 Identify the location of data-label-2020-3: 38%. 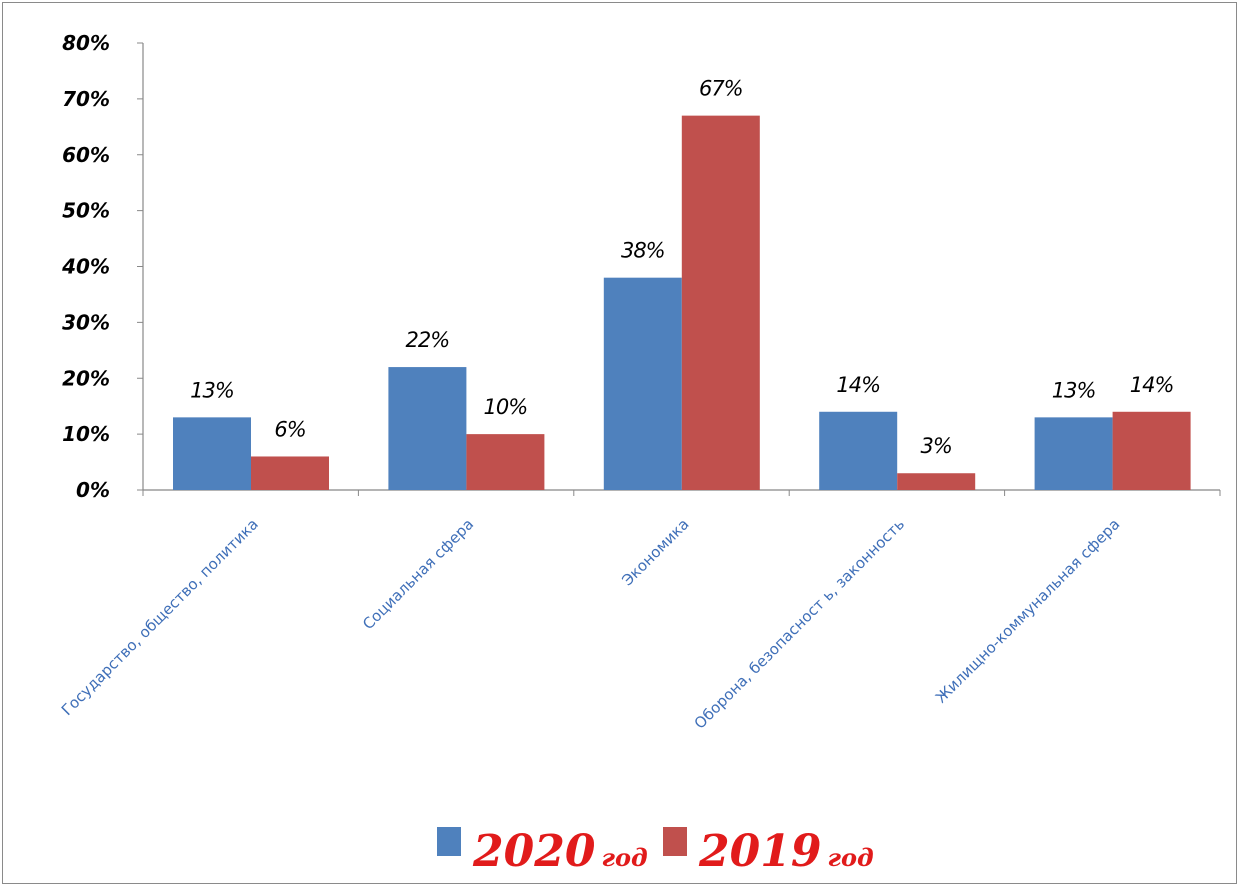
(643, 251).